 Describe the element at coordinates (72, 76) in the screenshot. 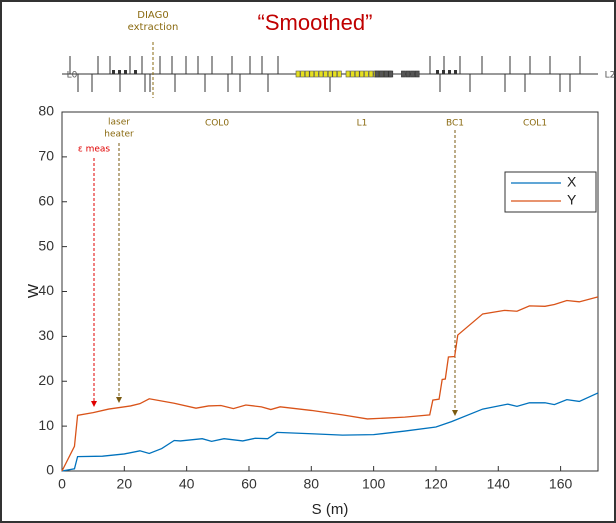

I see `lattice-label: L0` at that location.